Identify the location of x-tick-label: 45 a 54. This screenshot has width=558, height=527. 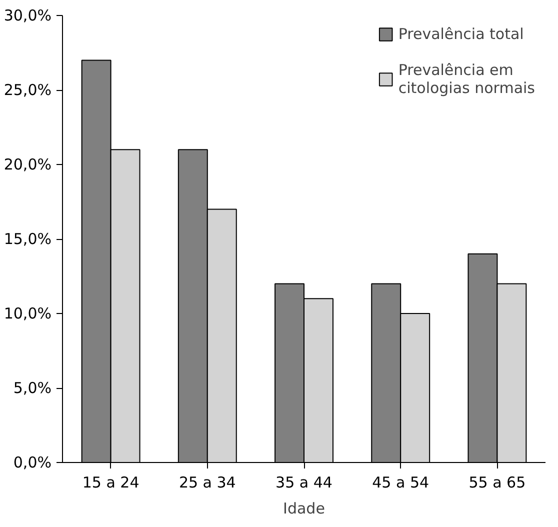
(401, 483).